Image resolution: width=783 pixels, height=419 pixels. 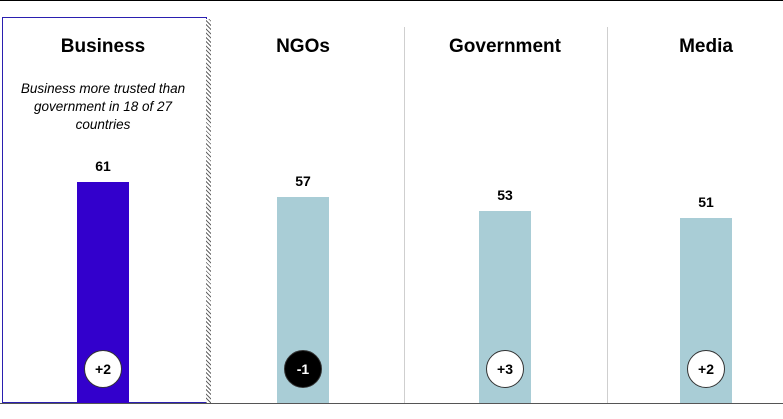 What do you see at coordinates (706, 202) in the screenshot?
I see `value-label: 51` at bounding box center [706, 202].